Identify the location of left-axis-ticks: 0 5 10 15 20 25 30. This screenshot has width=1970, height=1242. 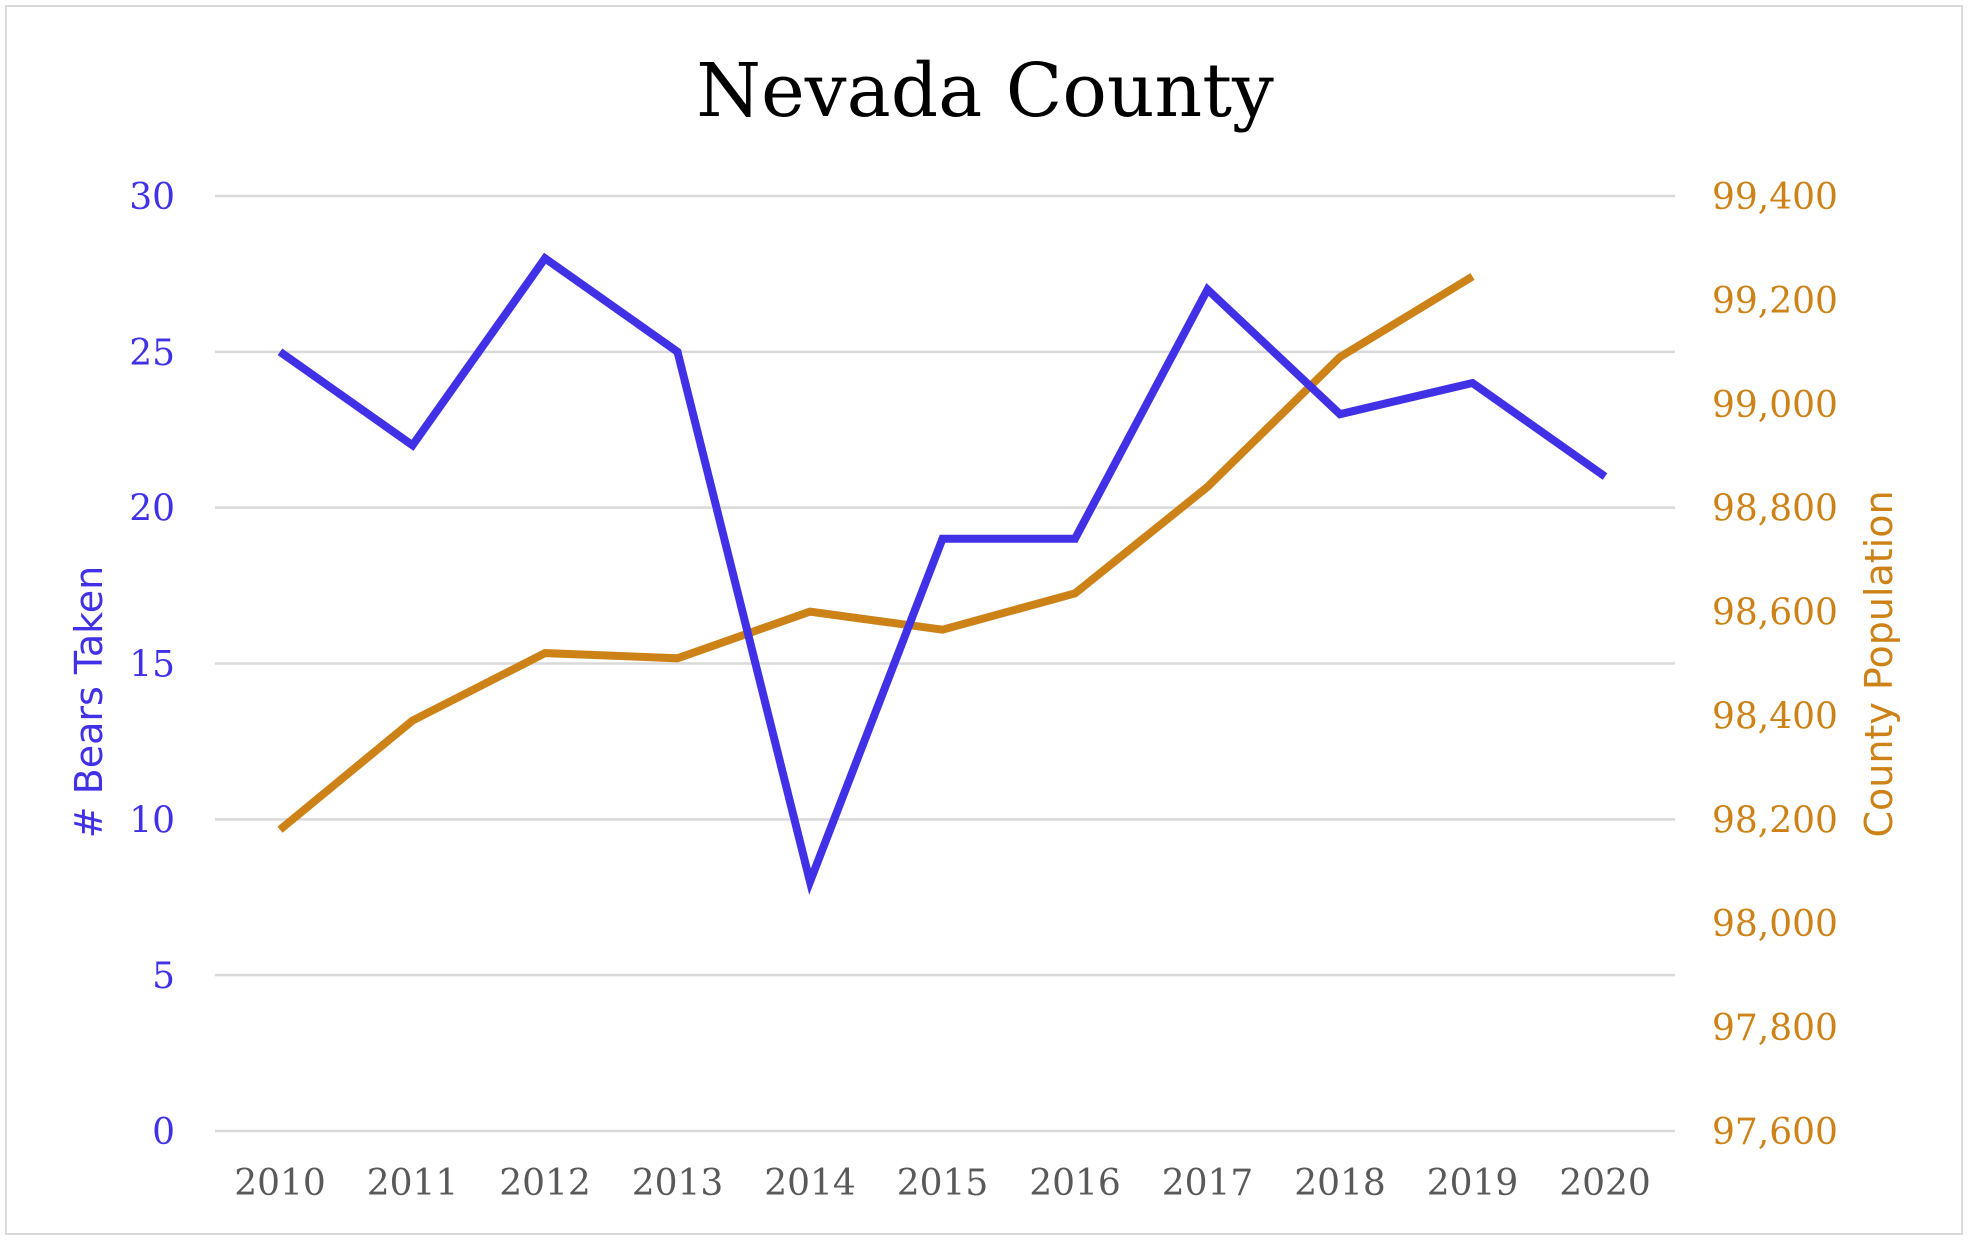
(152, 665).